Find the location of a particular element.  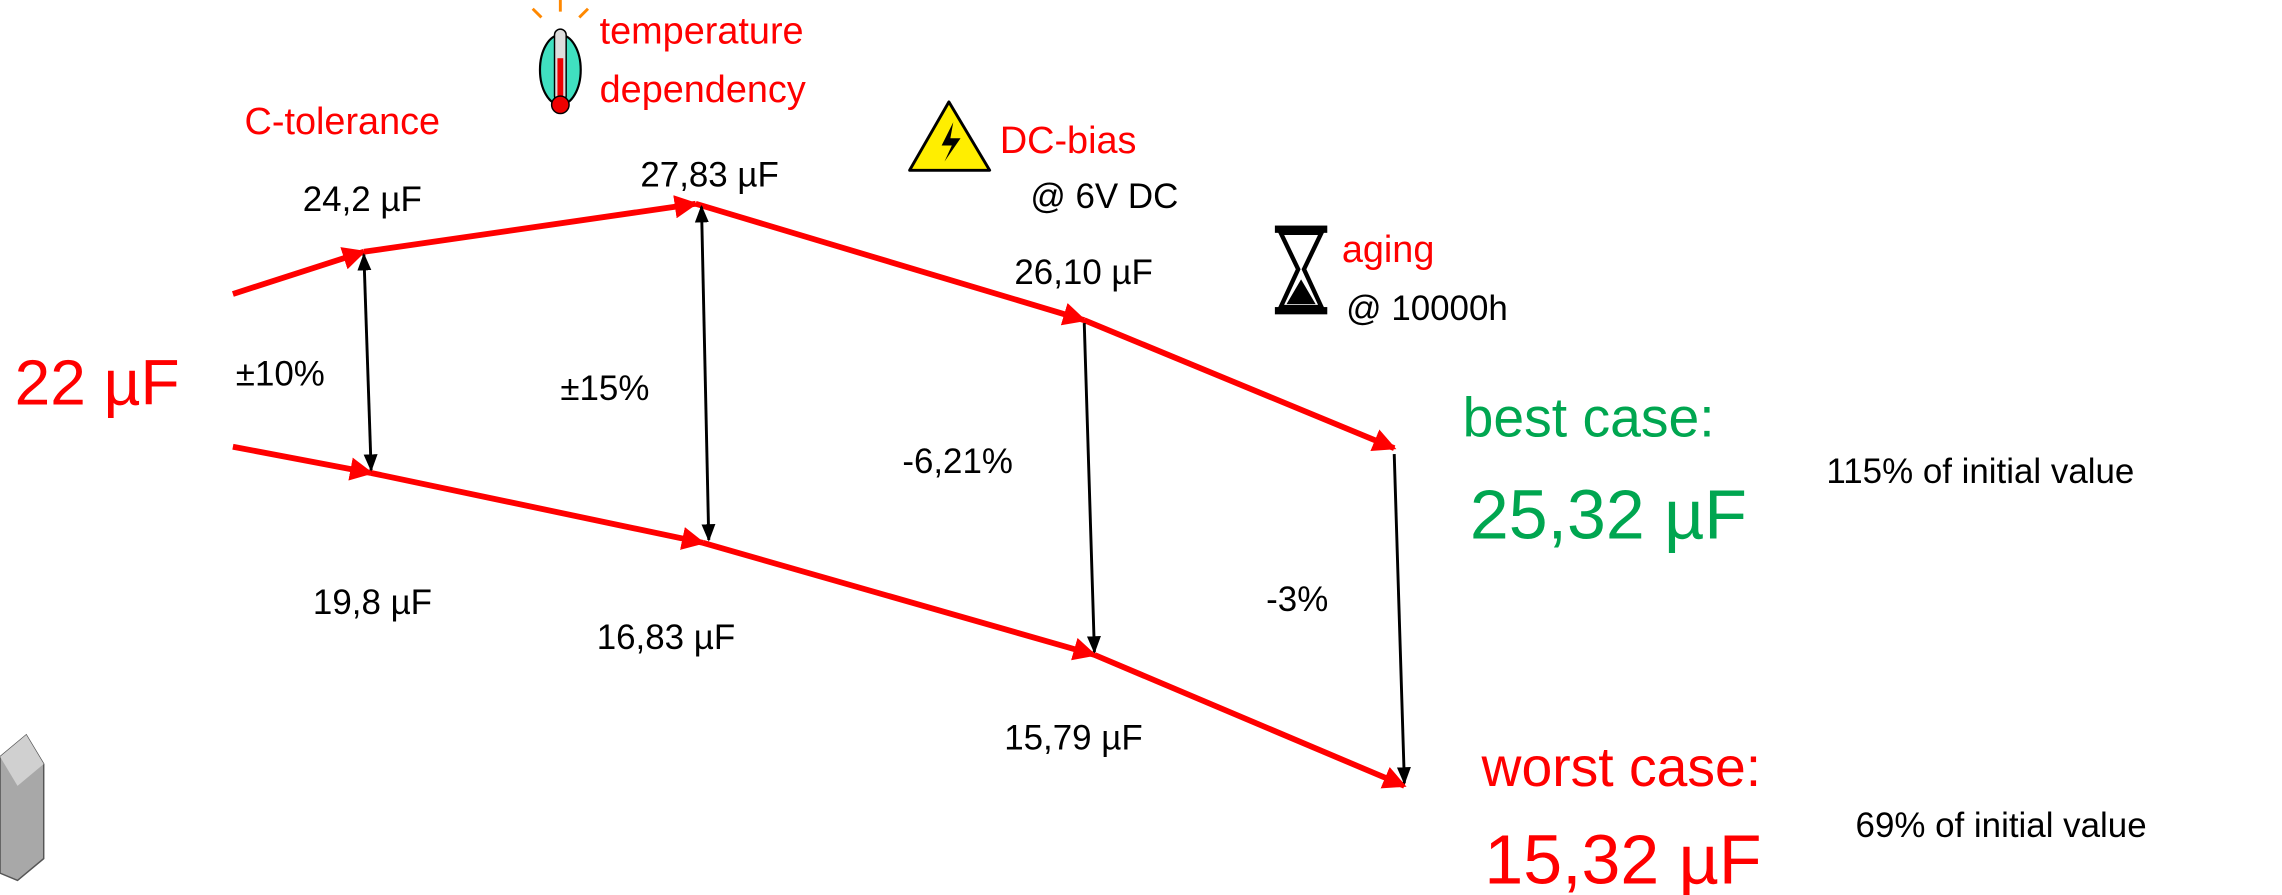

change: -6,21% is located at coordinates (957, 461).